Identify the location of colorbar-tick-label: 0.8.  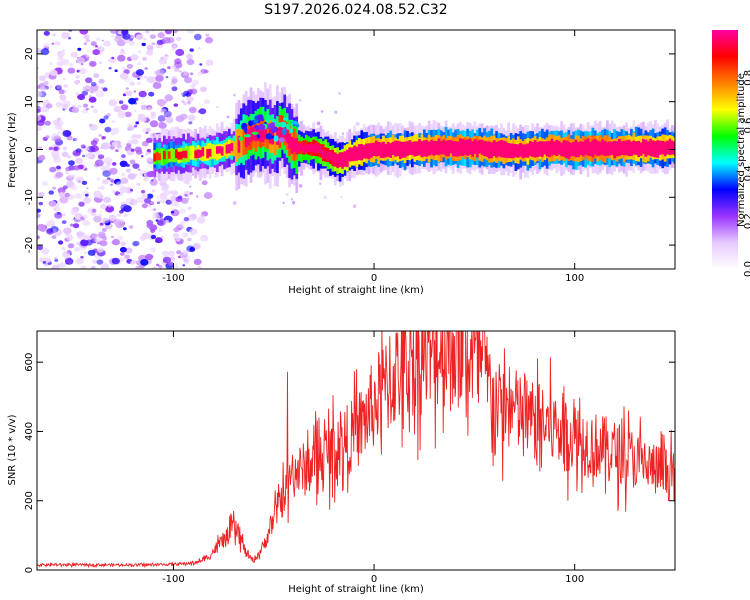
(746, 78).